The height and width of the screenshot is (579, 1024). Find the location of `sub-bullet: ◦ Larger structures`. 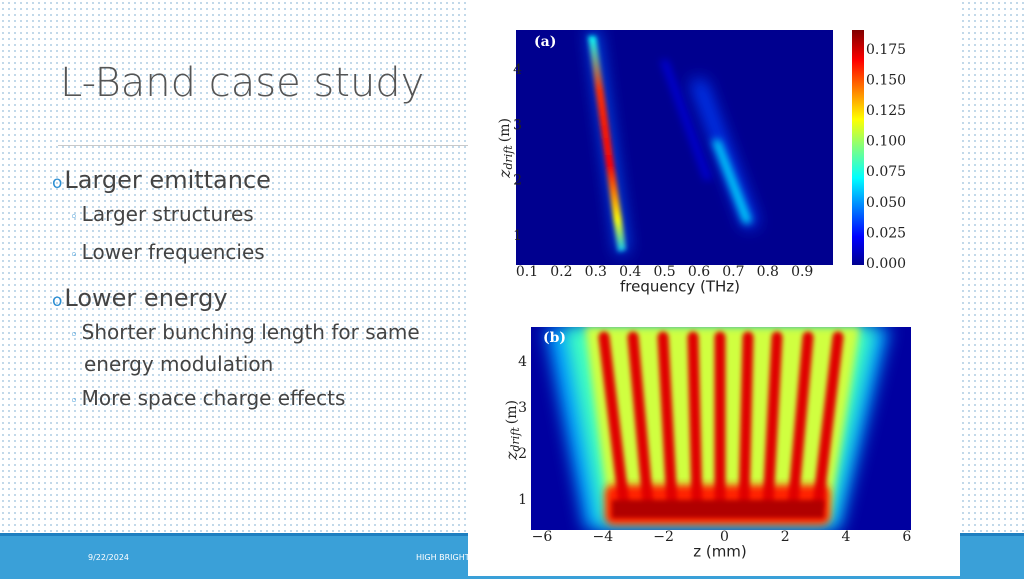

sub-bullet: ◦ Larger structures is located at coordinates (162, 214).